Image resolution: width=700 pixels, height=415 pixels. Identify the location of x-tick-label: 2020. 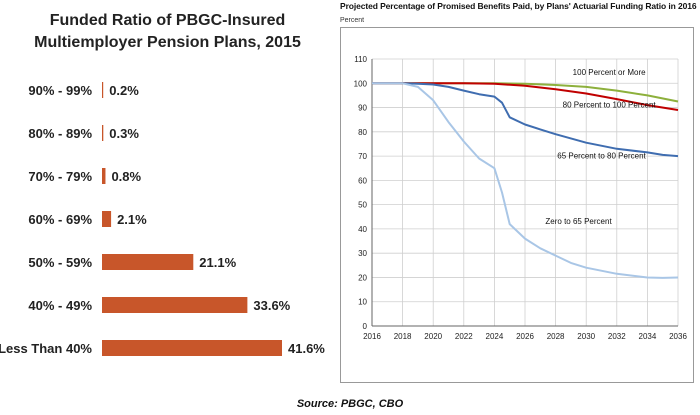
(433, 336).